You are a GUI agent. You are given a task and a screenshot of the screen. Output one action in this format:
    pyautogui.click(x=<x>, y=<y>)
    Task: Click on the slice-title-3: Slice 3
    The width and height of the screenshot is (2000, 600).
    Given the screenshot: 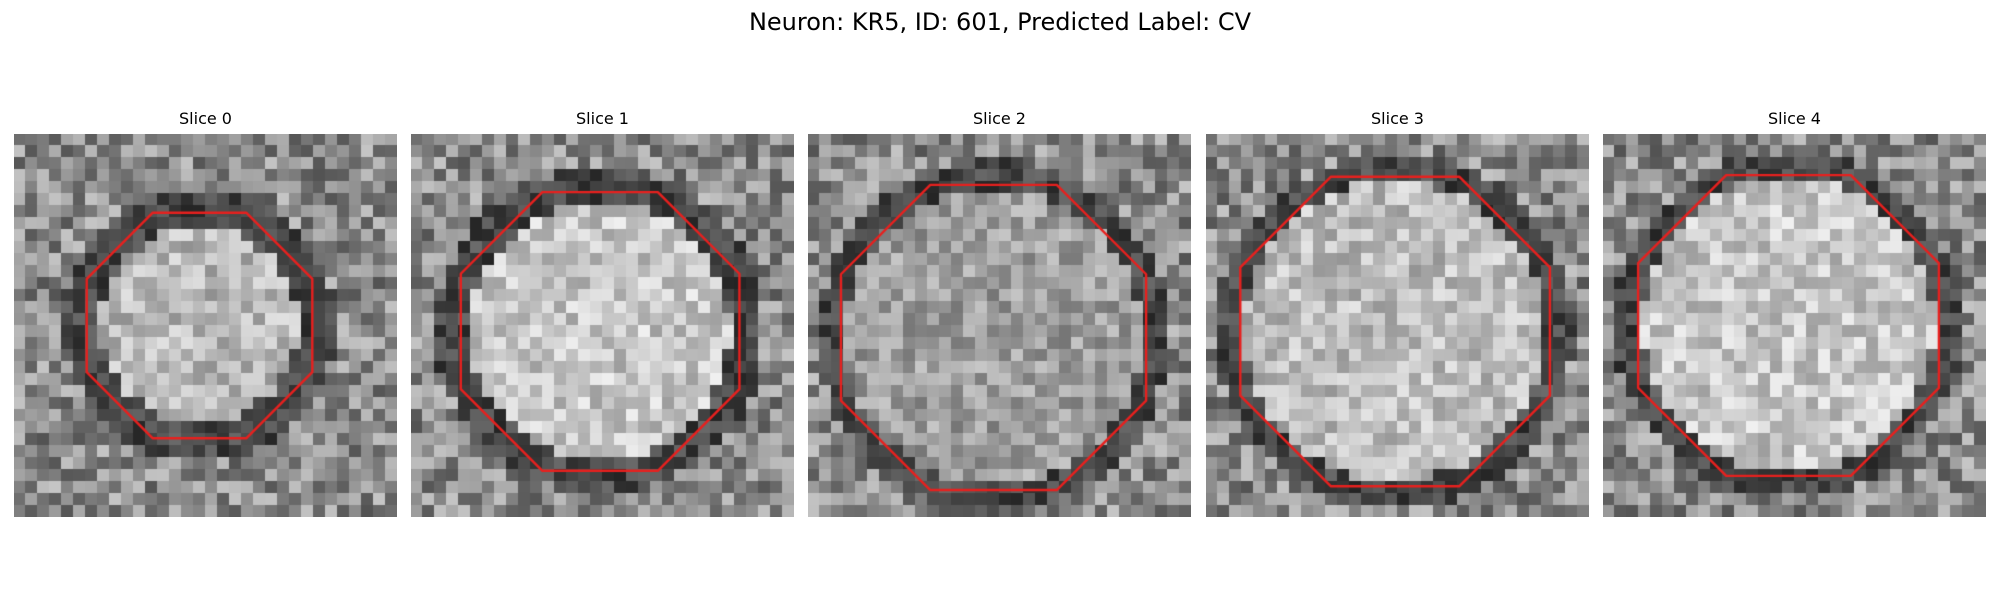 What is the action you would take?
    pyautogui.click(x=1397, y=118)
    